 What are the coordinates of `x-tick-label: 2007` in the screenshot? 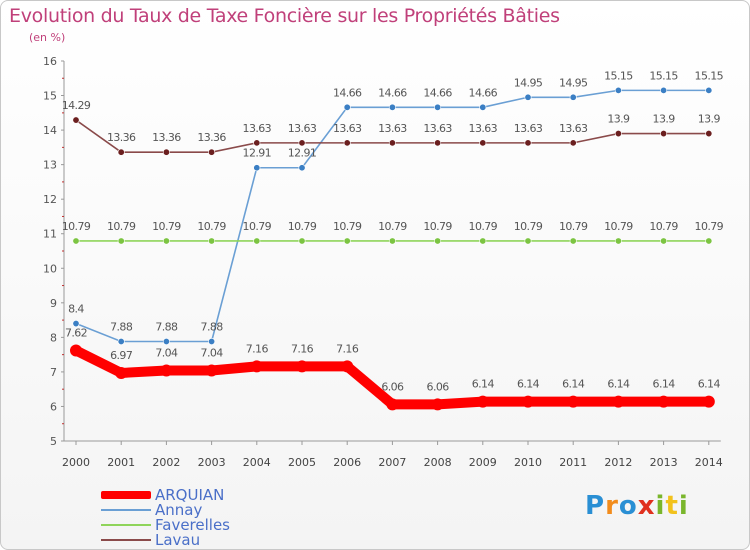 It's located at (392, 462).